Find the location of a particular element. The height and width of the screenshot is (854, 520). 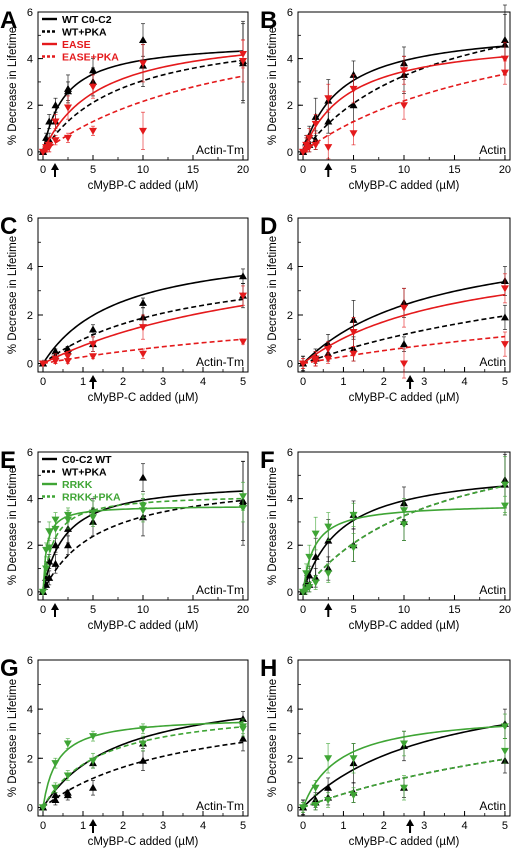

legend-label: RRKK+PKA is located at coordinates (91, 498).